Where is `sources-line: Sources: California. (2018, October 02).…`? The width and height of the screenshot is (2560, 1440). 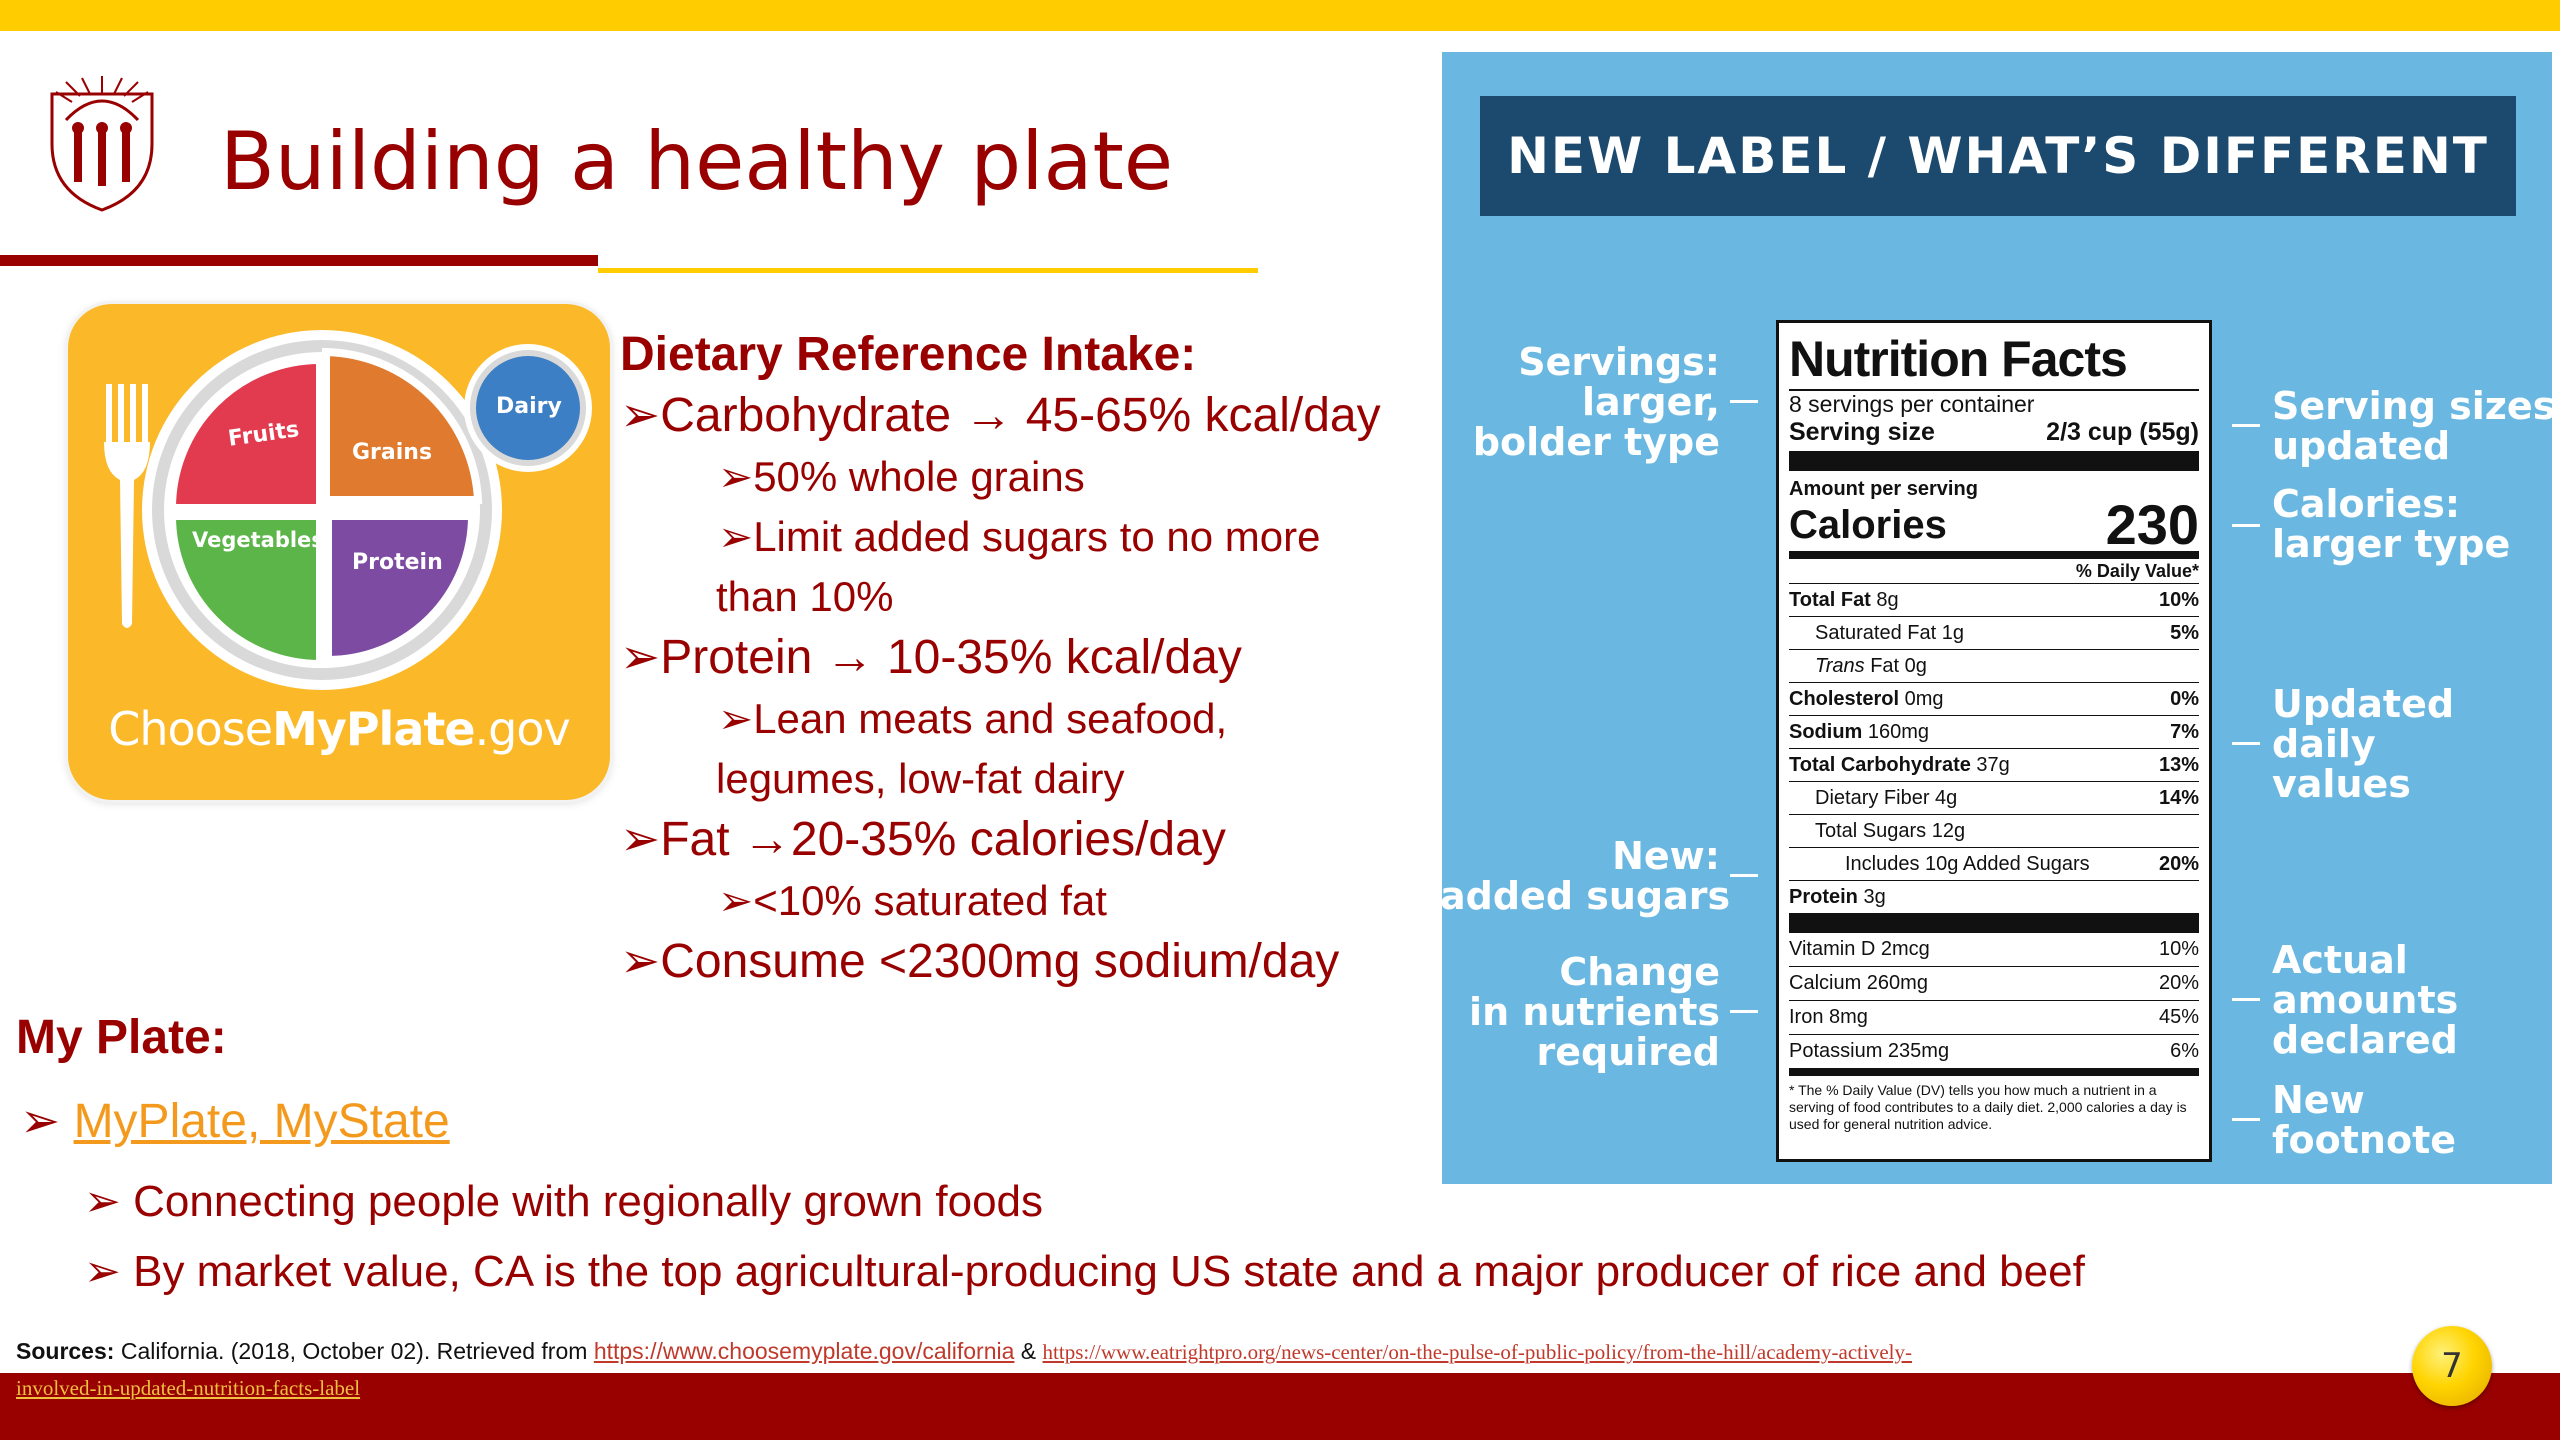 sources-line: Sources: California. (2018, October 02).… is located at coordinates (964, 1351).